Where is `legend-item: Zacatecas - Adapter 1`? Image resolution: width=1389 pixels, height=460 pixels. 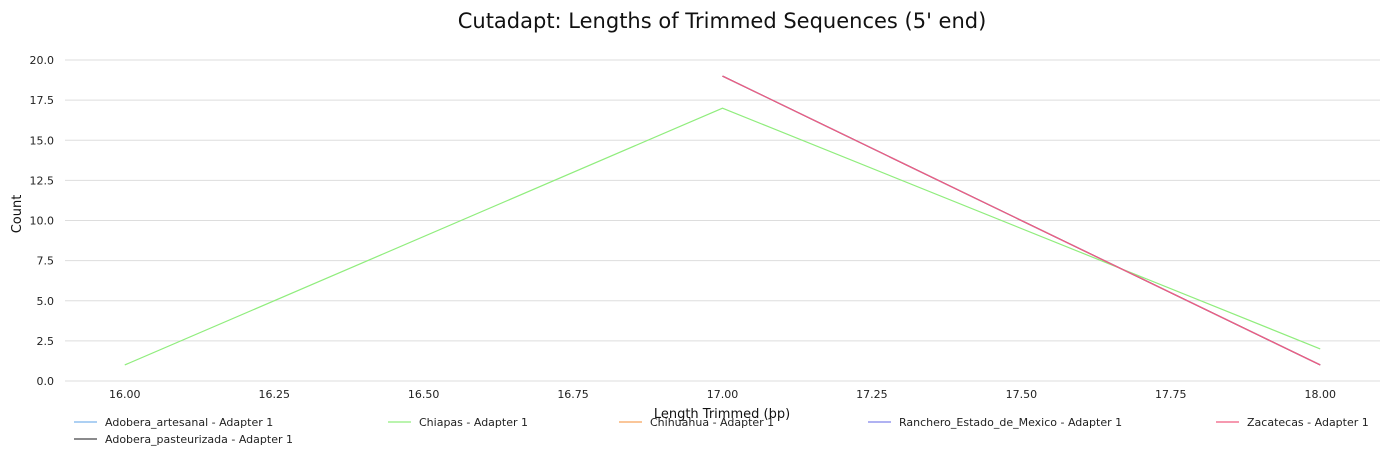
legend-item: Zacatecas - Adapter 1 is located at coordinates (1292, 422).